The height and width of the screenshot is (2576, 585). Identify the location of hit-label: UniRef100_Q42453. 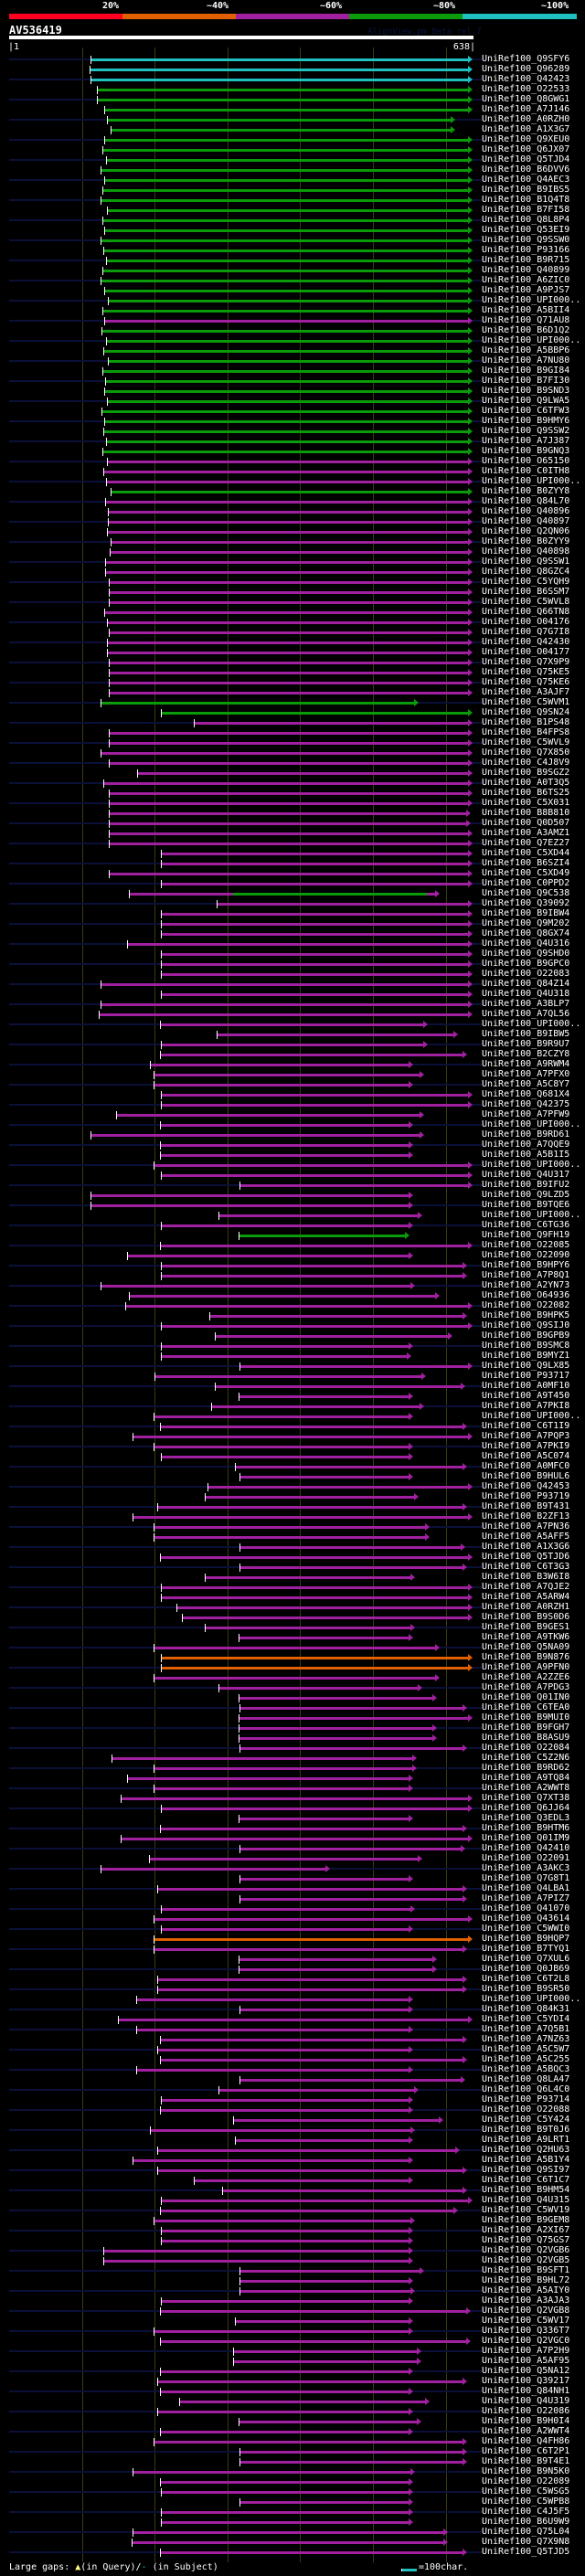
(526, 1486).